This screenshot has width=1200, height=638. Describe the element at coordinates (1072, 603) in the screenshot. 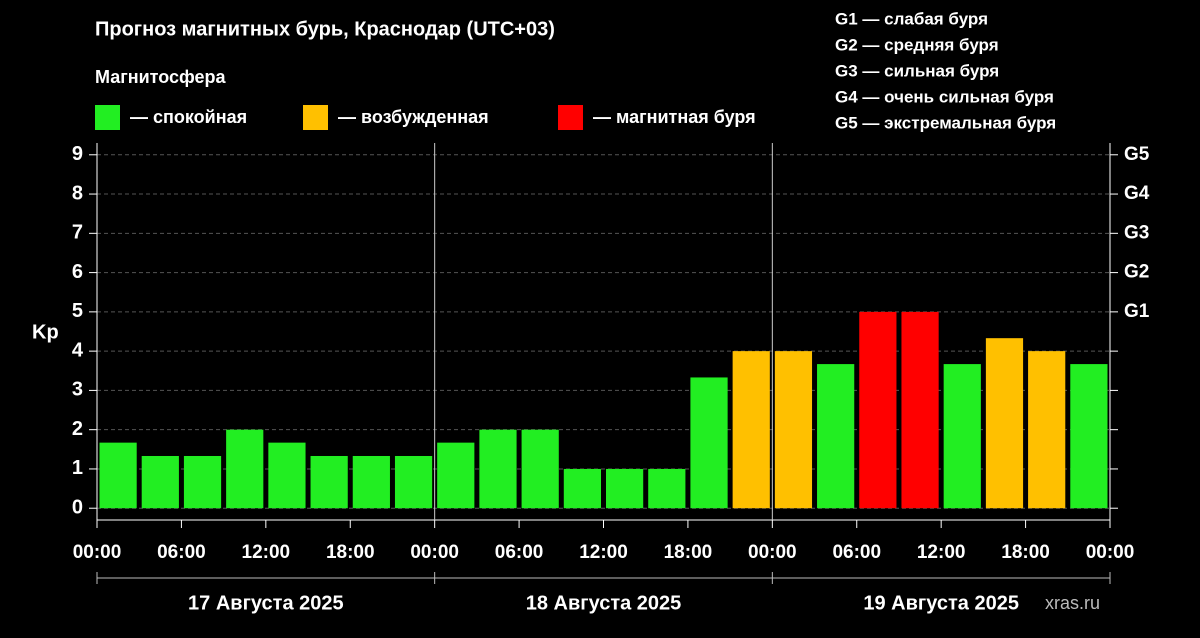

I see `watermark: xras.ru` at that location.